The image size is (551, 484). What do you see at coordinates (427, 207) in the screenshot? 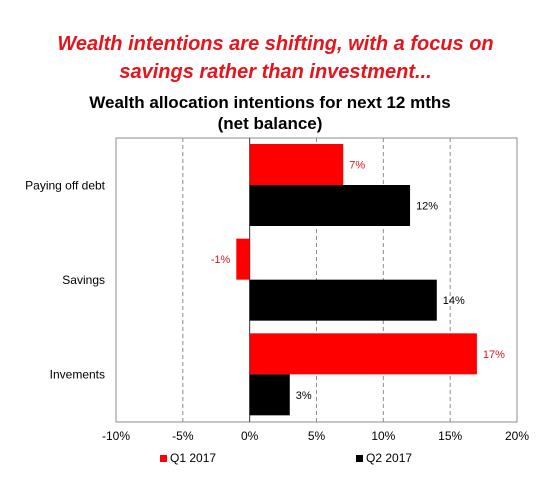
I see `data-label: 12%` at bounding box center [427, 207].